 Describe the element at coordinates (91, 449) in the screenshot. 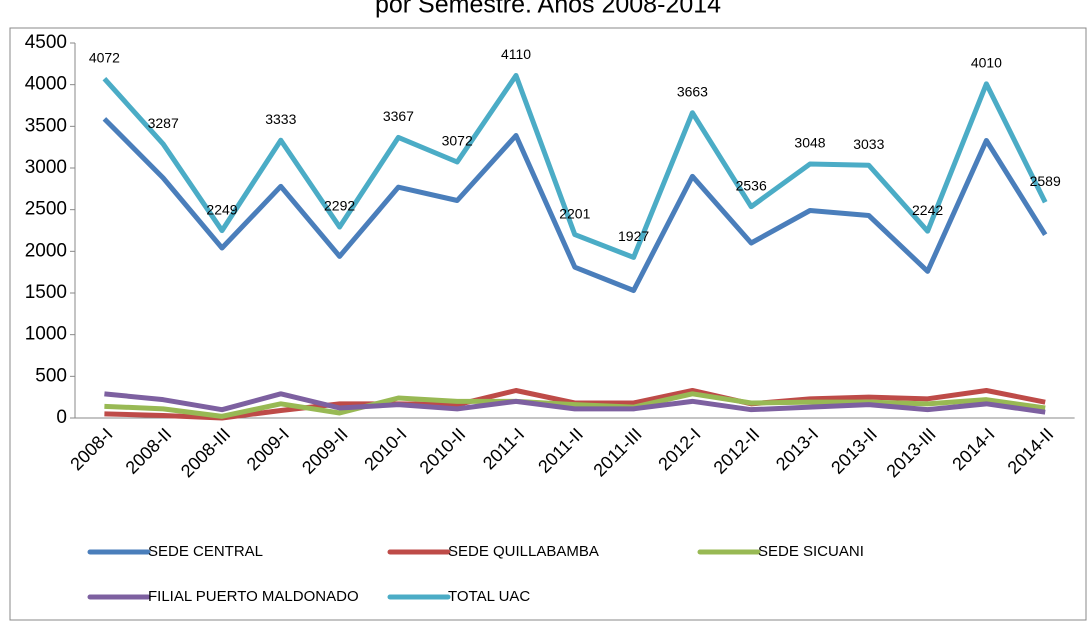

I see `x-tick-label: 2008-I` at that location.